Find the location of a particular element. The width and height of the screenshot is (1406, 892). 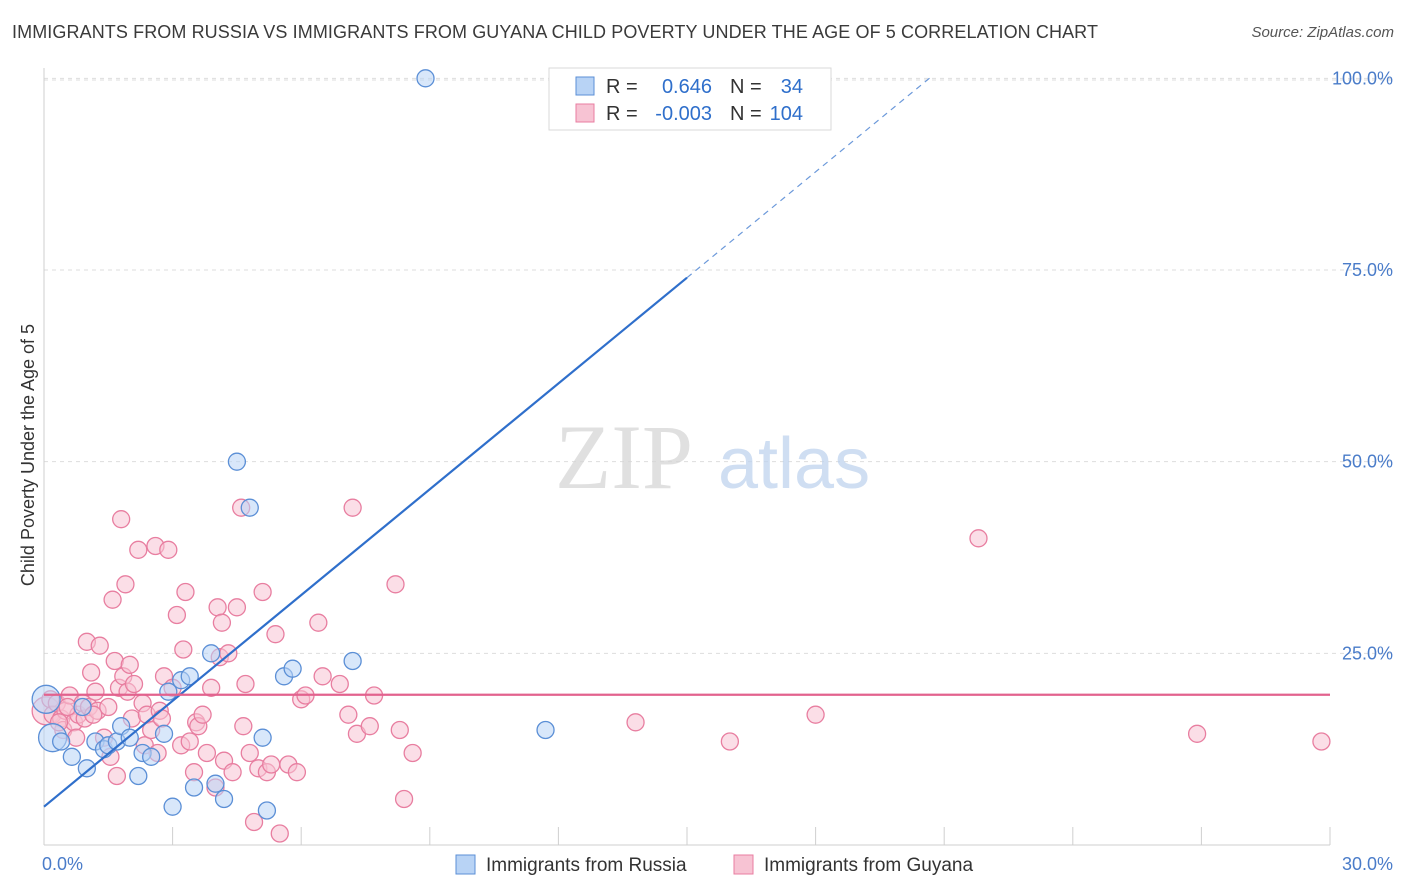

legend-swatch-guyana is located at coordinates (743, 864).